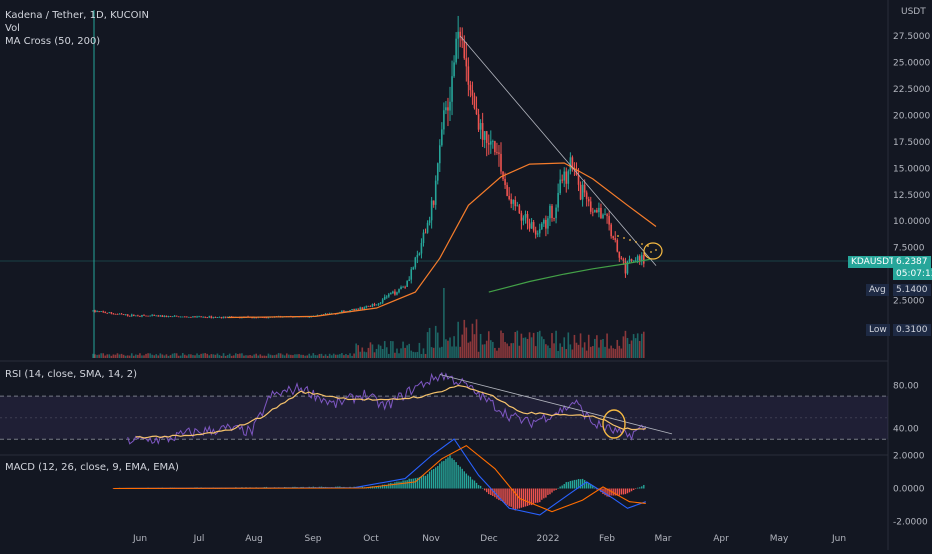  Describe the element at coordinates (569, 275) in the screenshot. I see `ma200-line` at that location.